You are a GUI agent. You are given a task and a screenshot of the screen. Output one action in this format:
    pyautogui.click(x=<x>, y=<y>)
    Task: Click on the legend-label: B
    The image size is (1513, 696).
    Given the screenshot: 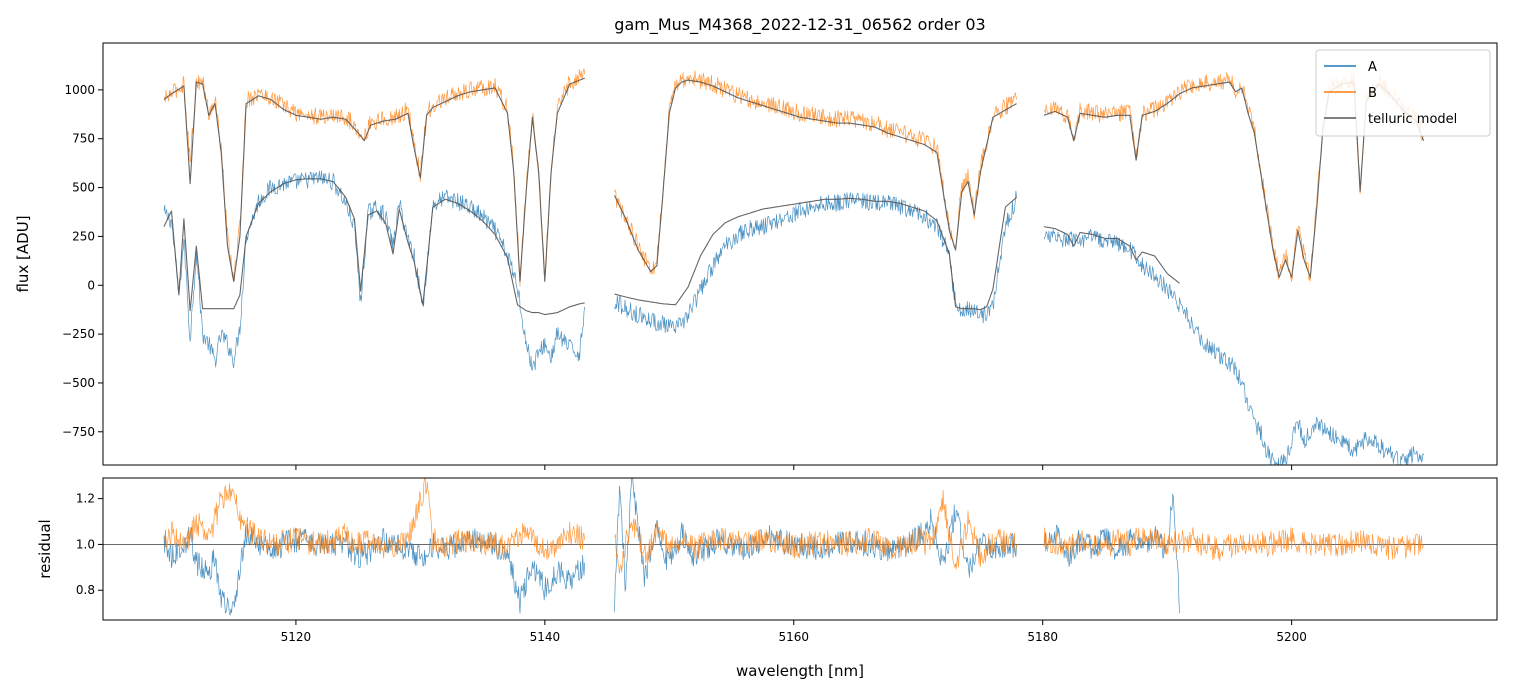 What is the action you would take?
    pyautogui.click(x=1372, y=93)
    